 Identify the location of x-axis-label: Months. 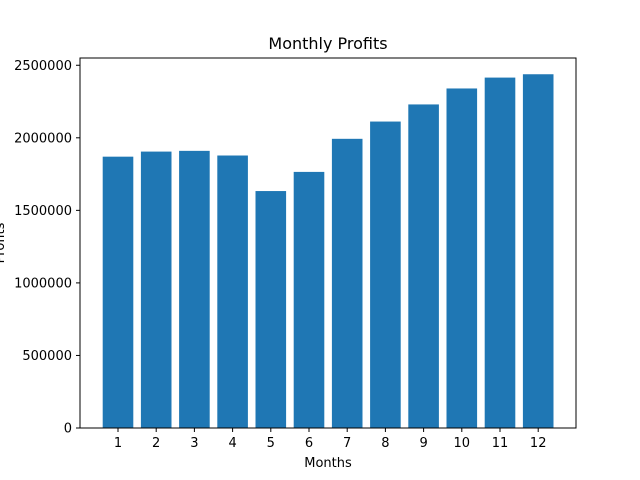
(328, 463).